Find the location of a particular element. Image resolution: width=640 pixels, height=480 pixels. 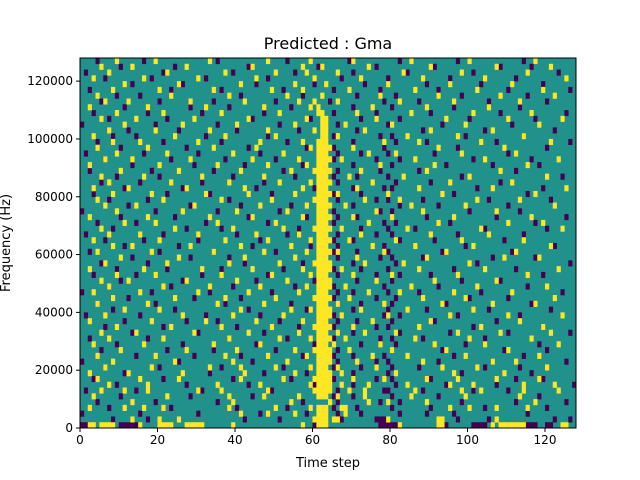

y-tick-label: 40000 is located at coordinates (54, 312).